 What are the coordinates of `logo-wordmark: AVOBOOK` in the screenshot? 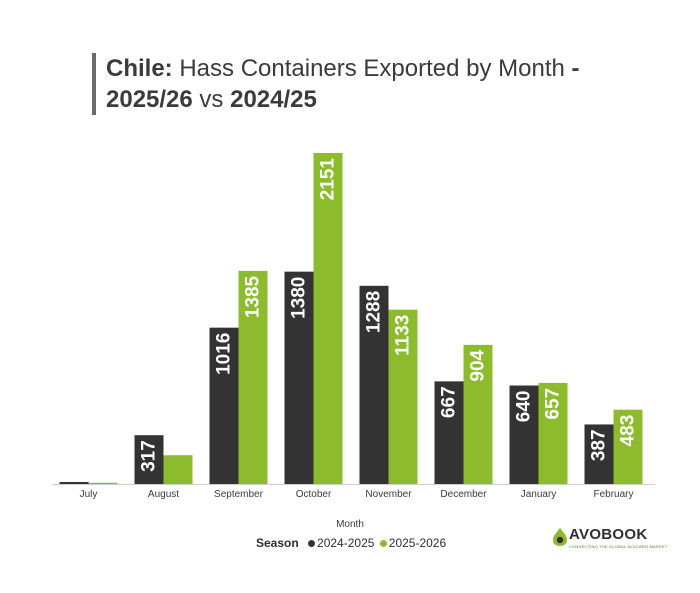 It's located at (608, 534).